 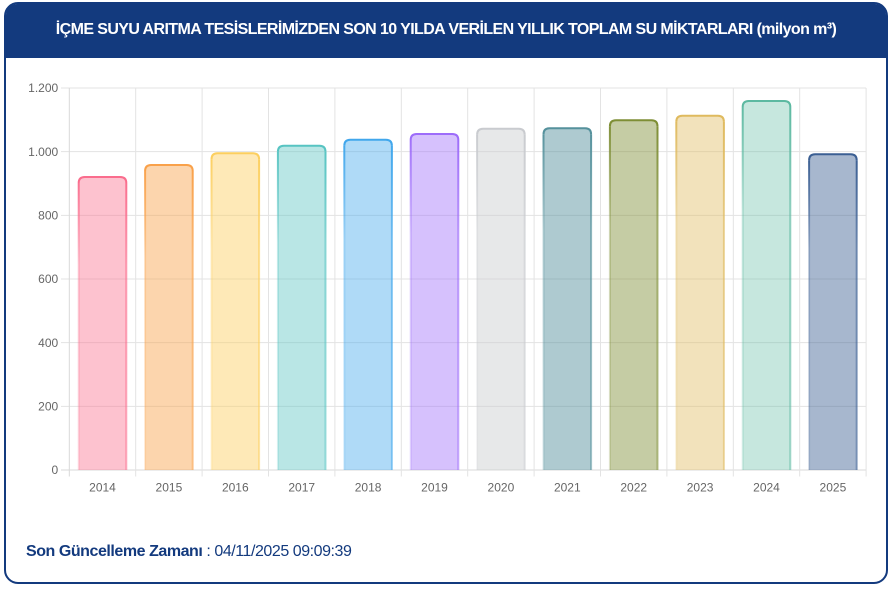 I want to click on svg-text: 2019, so click(x=434, y=488).